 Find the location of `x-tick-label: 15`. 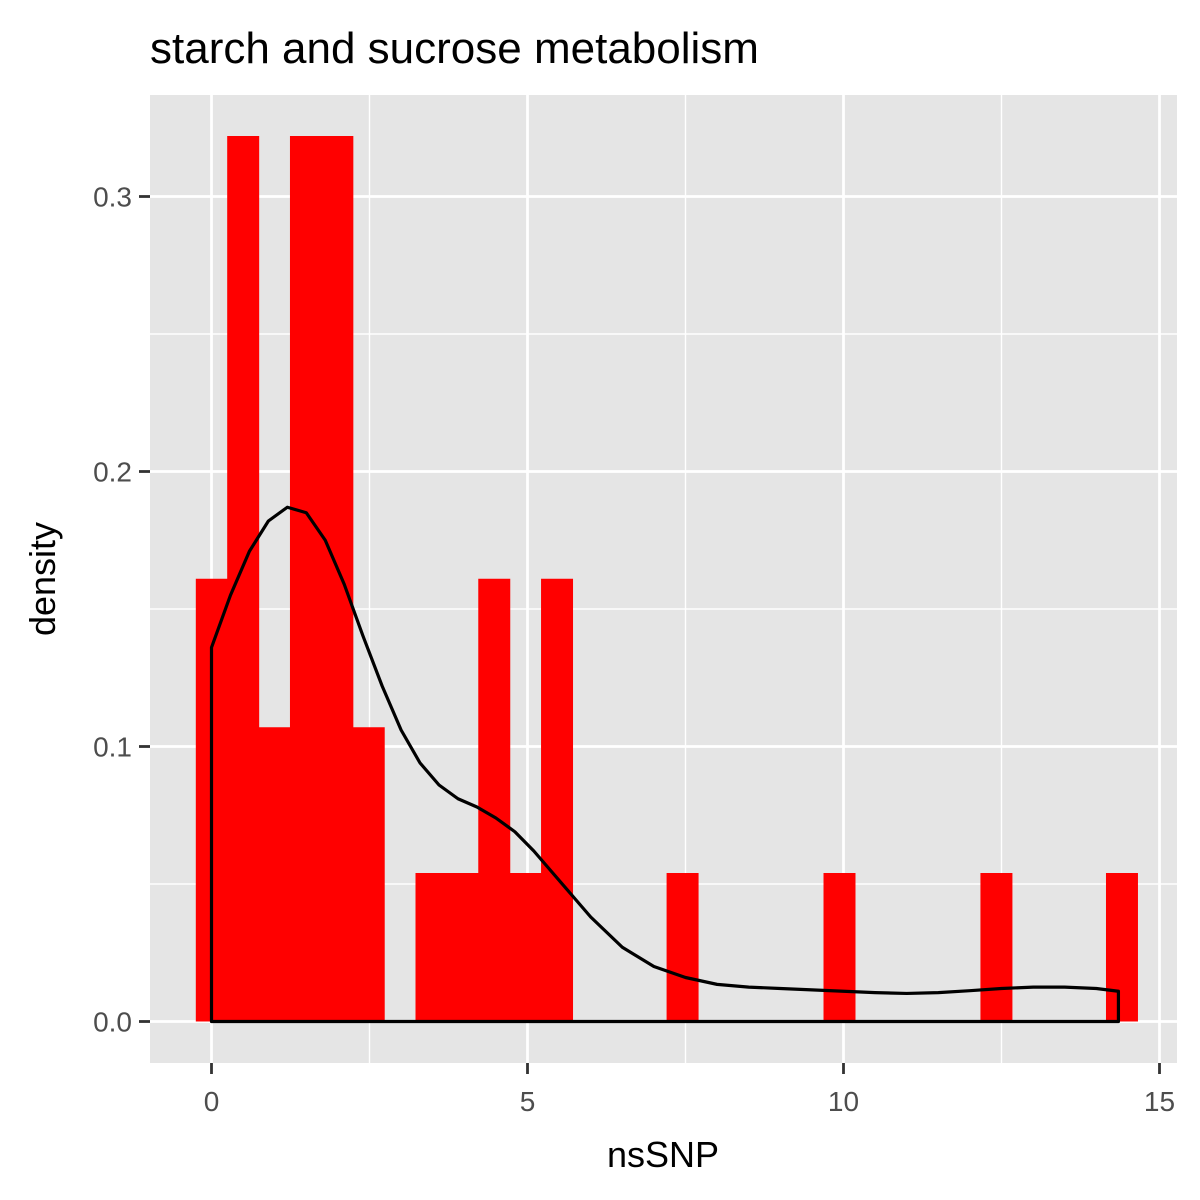

x-tick-label: 15 is located at coordinates (1159, 1101).